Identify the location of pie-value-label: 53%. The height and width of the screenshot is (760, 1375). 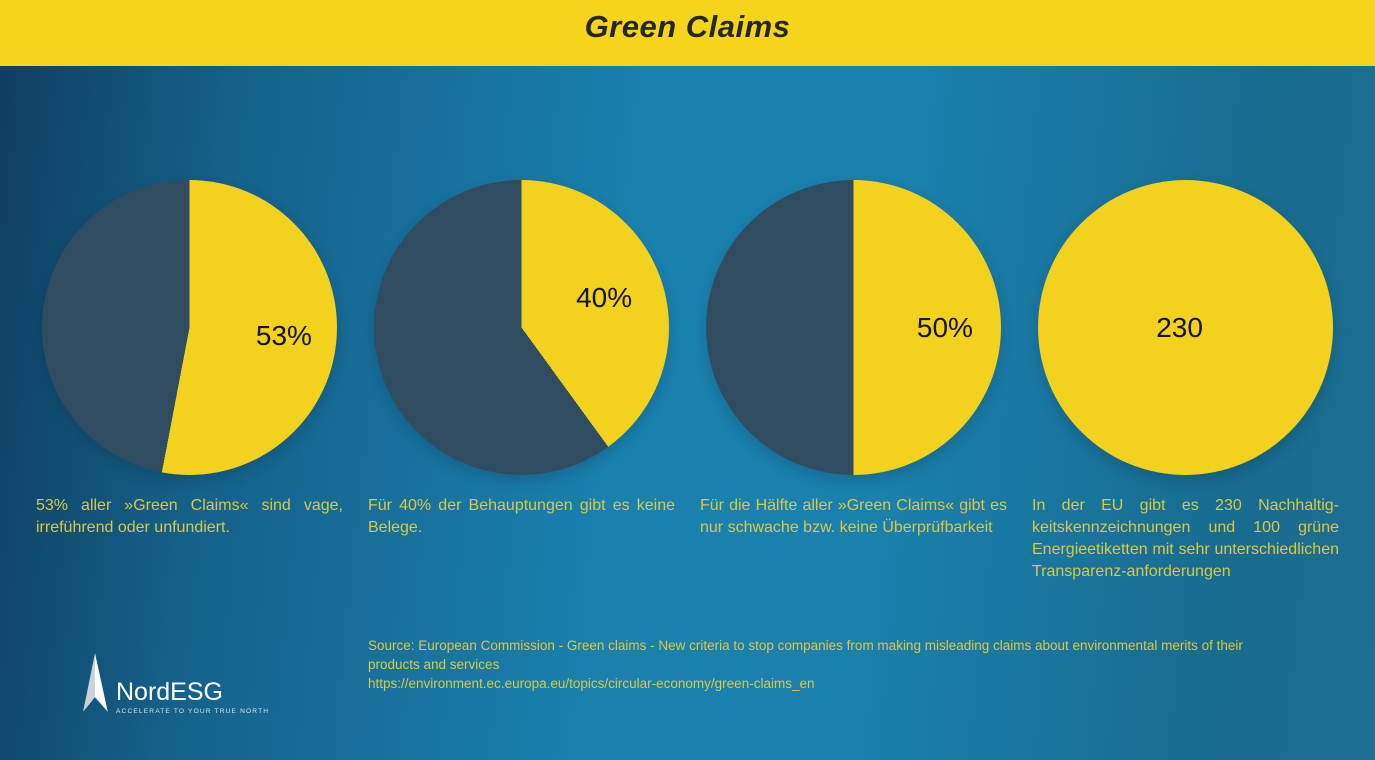
(283, 336).